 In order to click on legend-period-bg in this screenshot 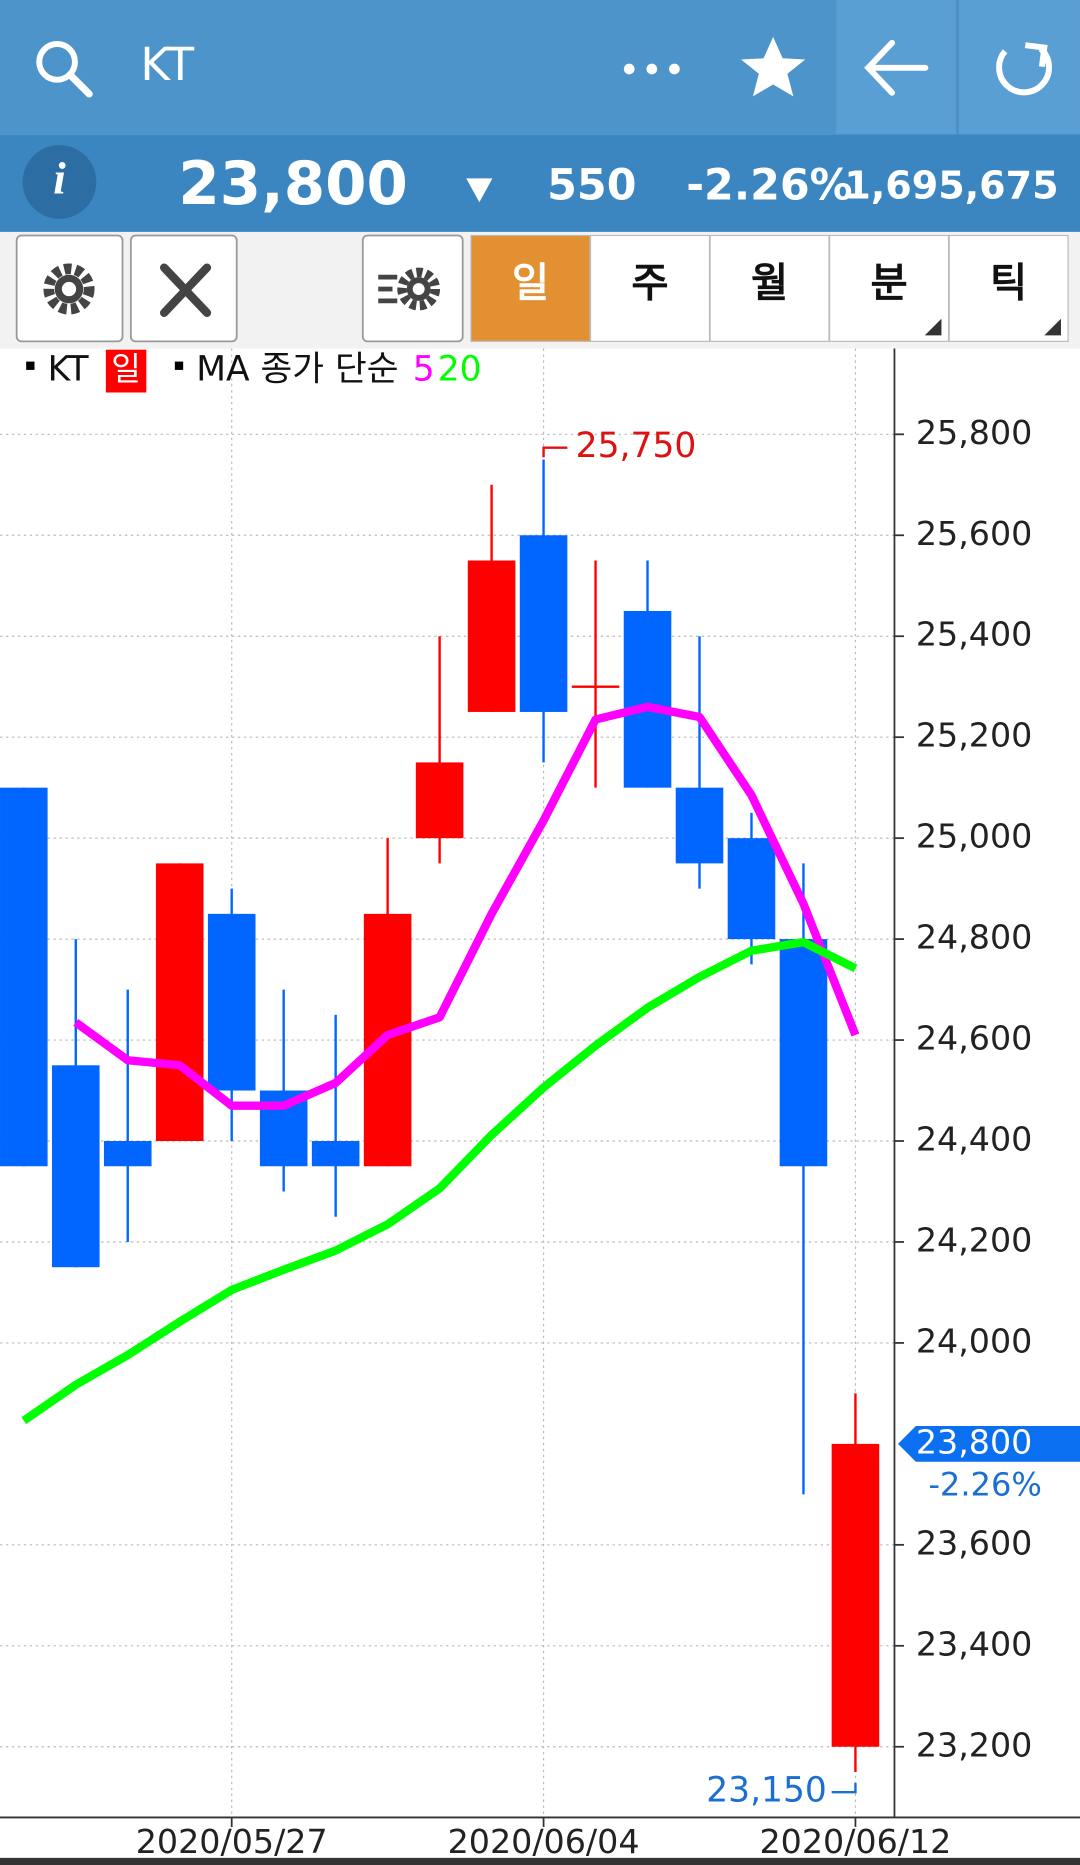, I will do `click(126, 371)`.